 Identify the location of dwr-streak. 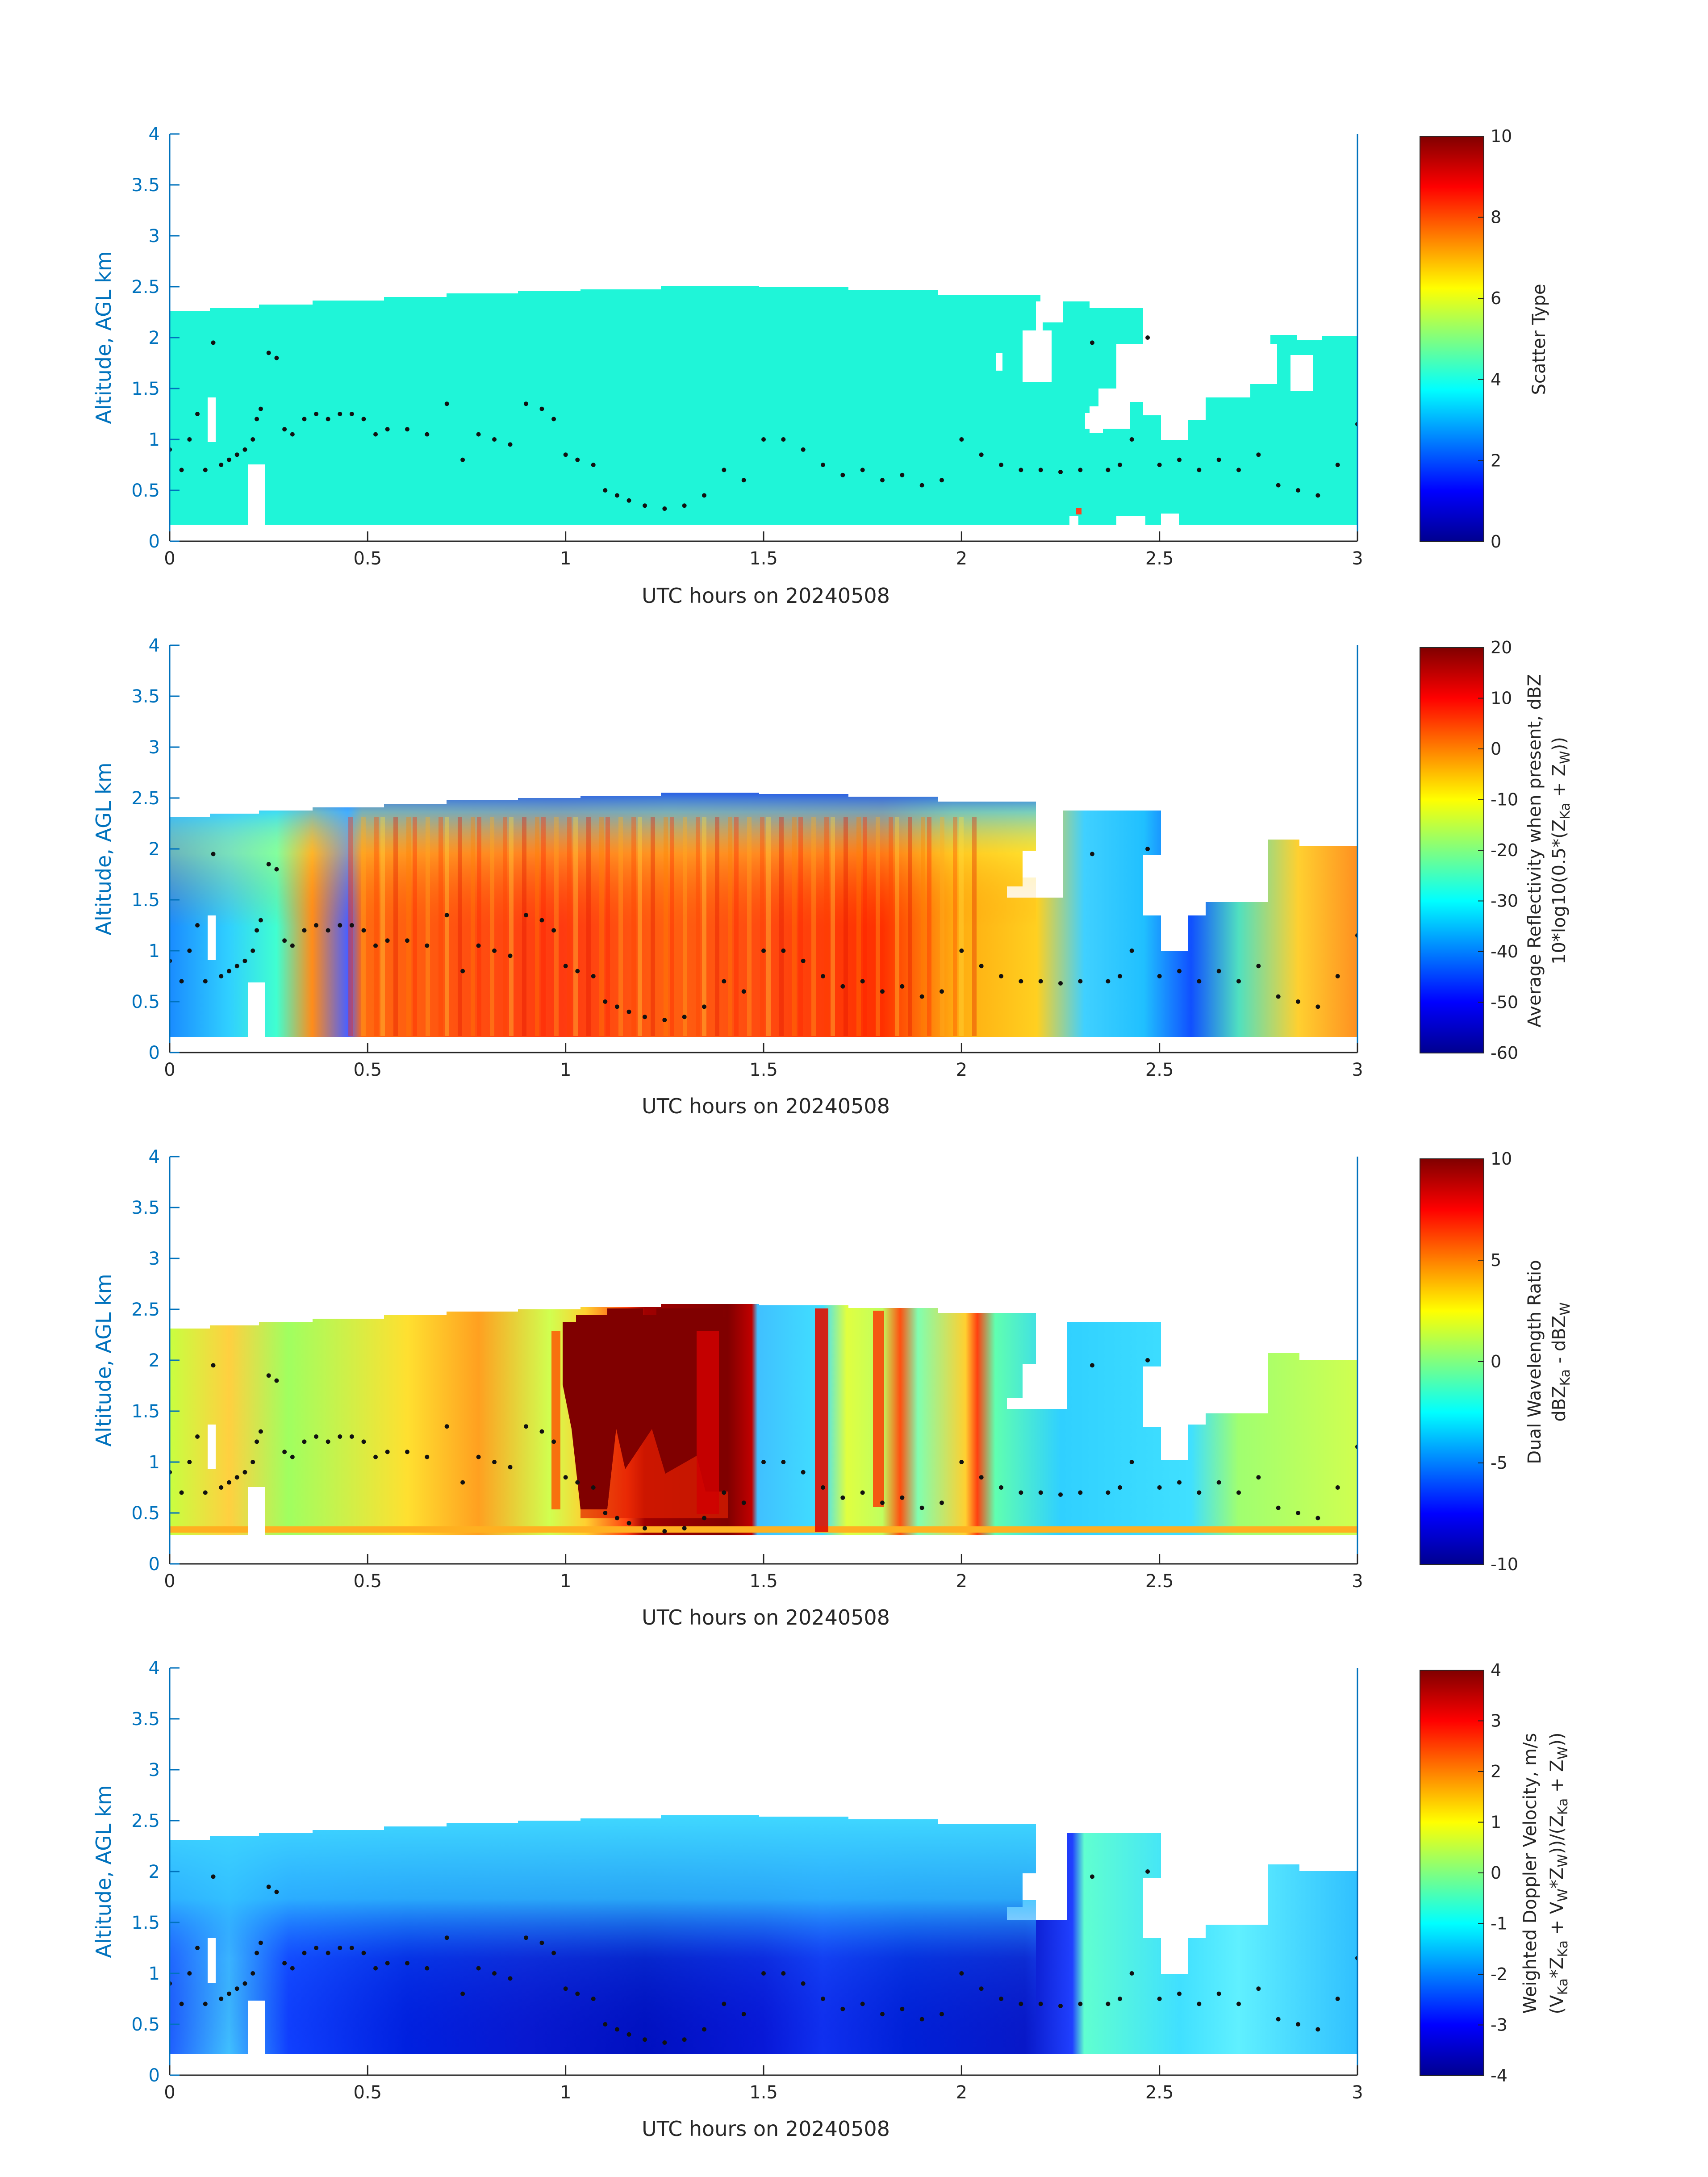
(821, 1420).